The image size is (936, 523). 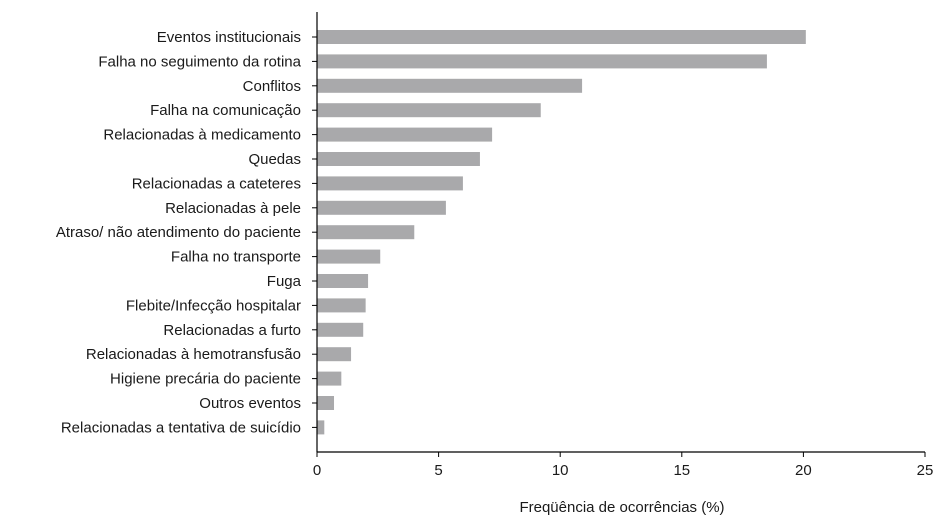 I want to click on x-tick-label: 20, so click(x=803, y=470).